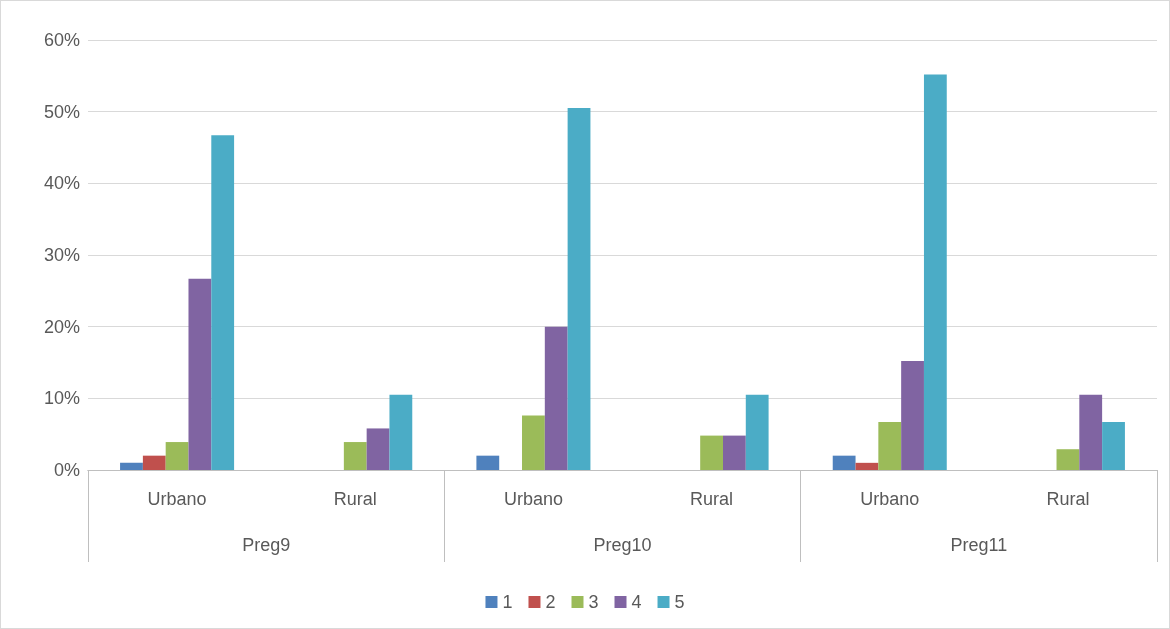 This screenshot has height=629, width=1170. Describe the element at coordinates (507, 602) in the screenshot. I see `legend-label: 1` at that location.